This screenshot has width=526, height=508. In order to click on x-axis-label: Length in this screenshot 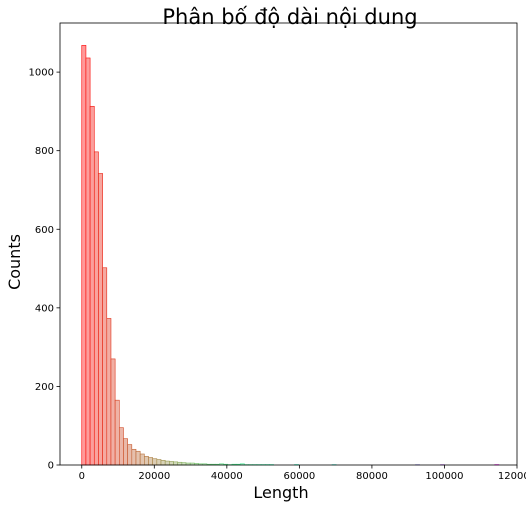, I will do `click(280, 492)`.